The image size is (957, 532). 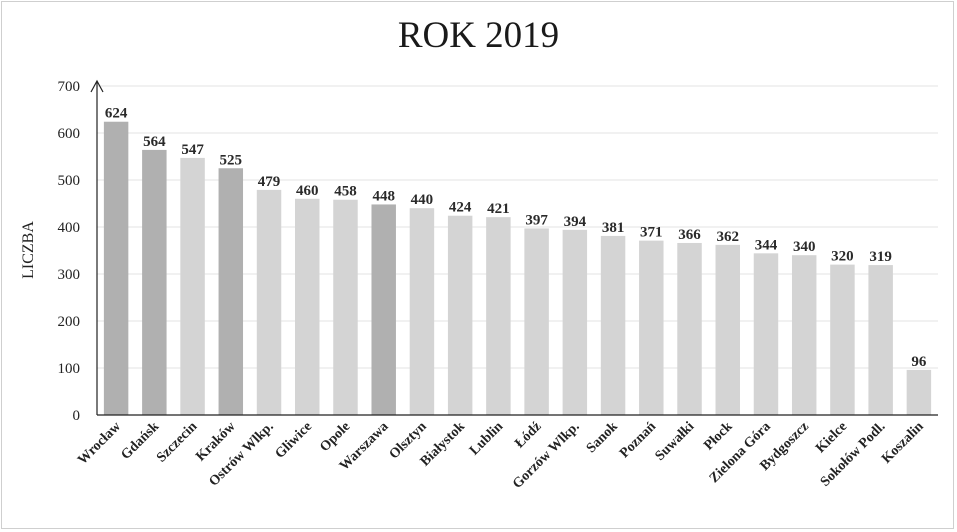 I want to click on y-tick-label: 500, so click(x=69, y=181).